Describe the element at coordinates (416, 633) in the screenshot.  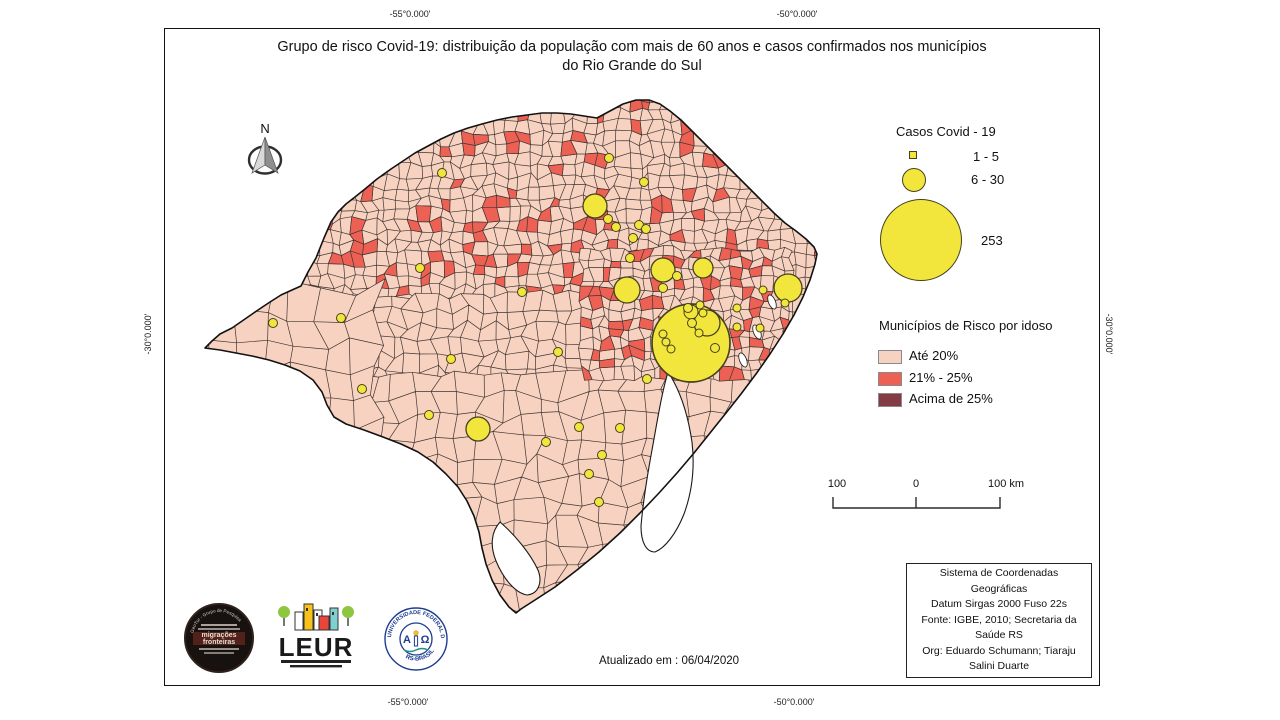
I see `ufpel-logo-flame` at that location.